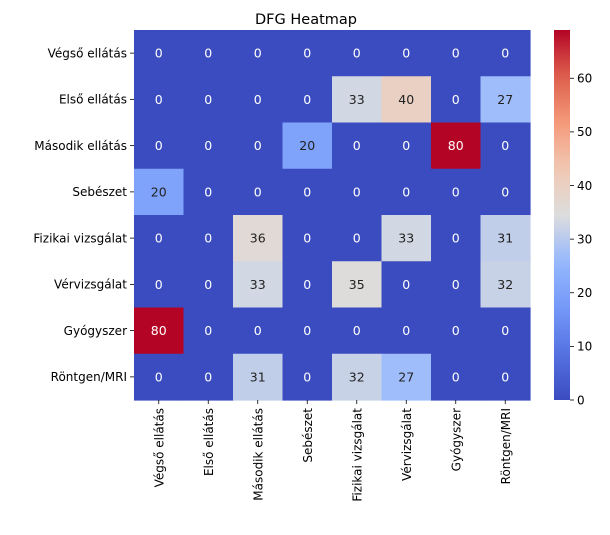  What do you see at coordinates (89, 377) in the screenshot?
I see `y-tick-label: Röntgen/MRI` at bounding box center [89, 377].